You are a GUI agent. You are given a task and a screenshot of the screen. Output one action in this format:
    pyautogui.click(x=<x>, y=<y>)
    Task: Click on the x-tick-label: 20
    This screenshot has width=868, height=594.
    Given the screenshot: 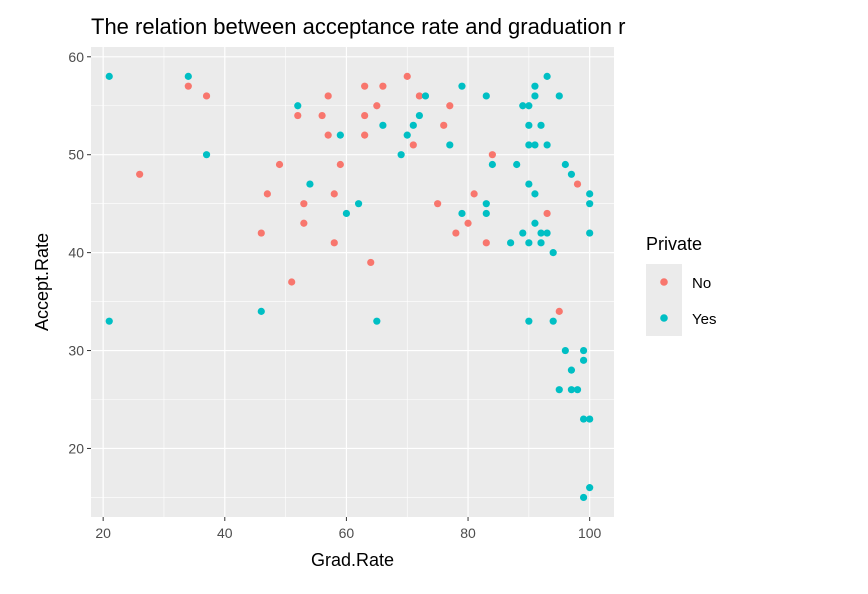 What is the action you would take?
    pyautogui.click(x=103, y=533)
    